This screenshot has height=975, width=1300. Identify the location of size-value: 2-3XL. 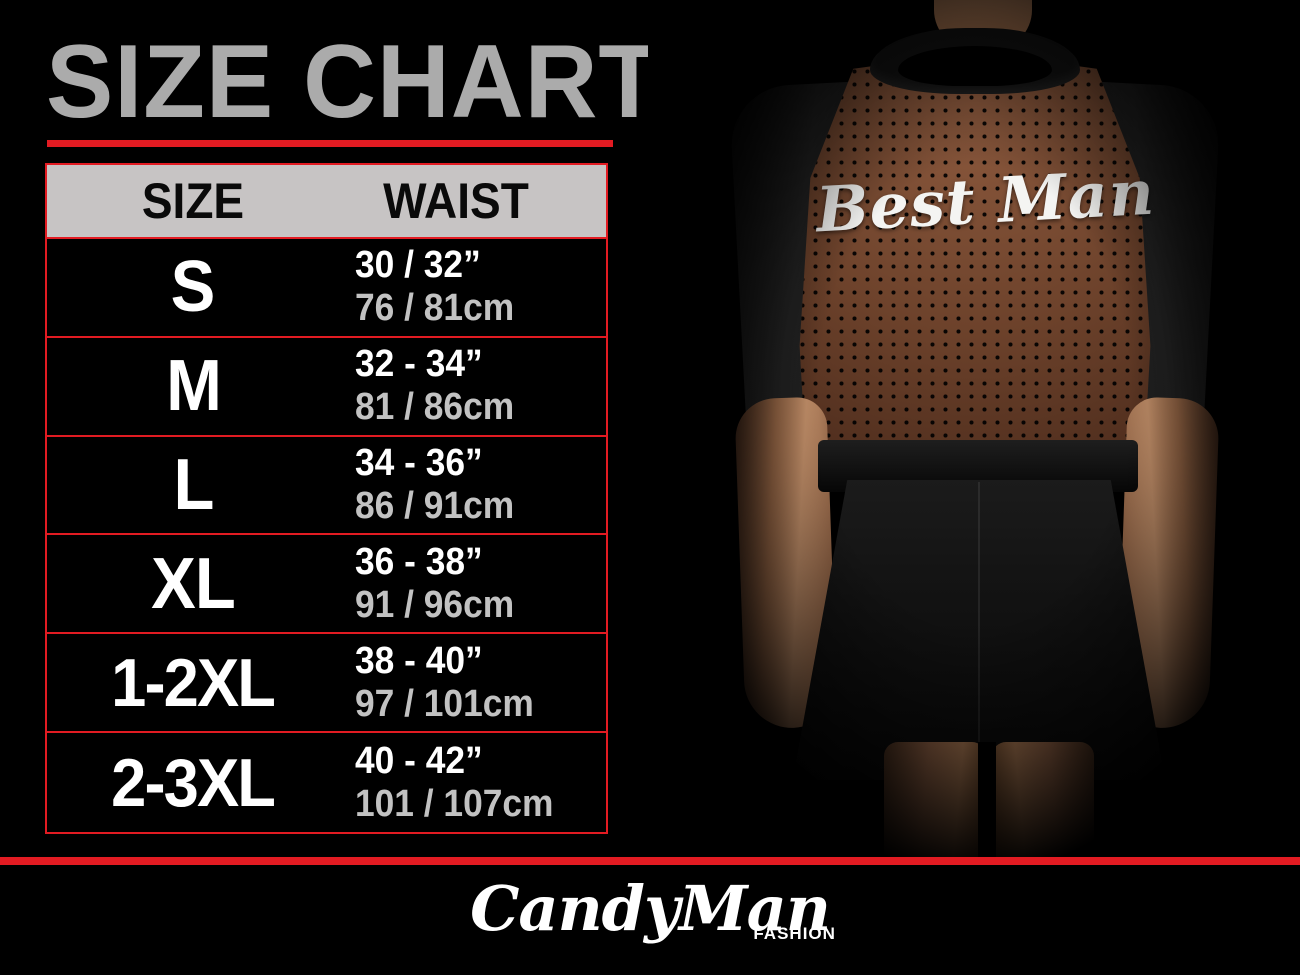
(194, 782).